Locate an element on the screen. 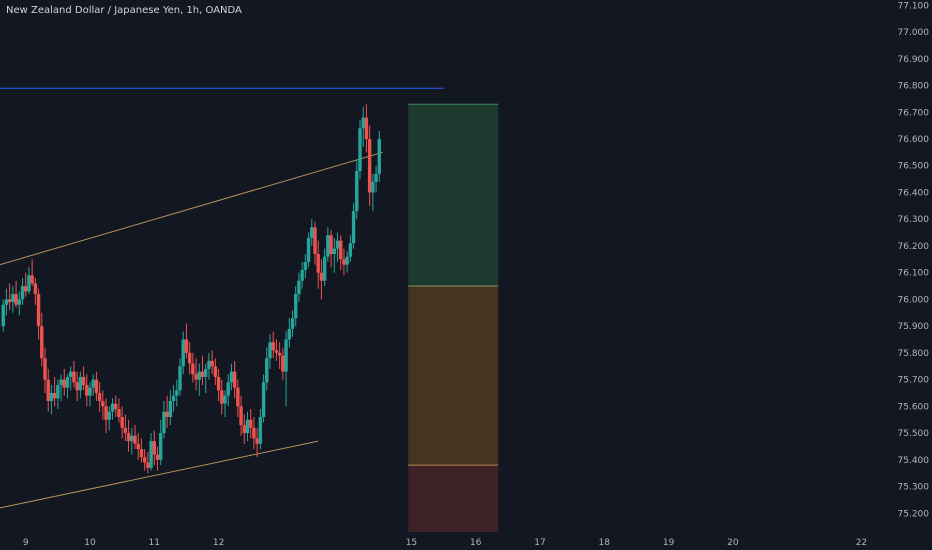  time-tick-label: 9 is located at coordinates (26, 543).